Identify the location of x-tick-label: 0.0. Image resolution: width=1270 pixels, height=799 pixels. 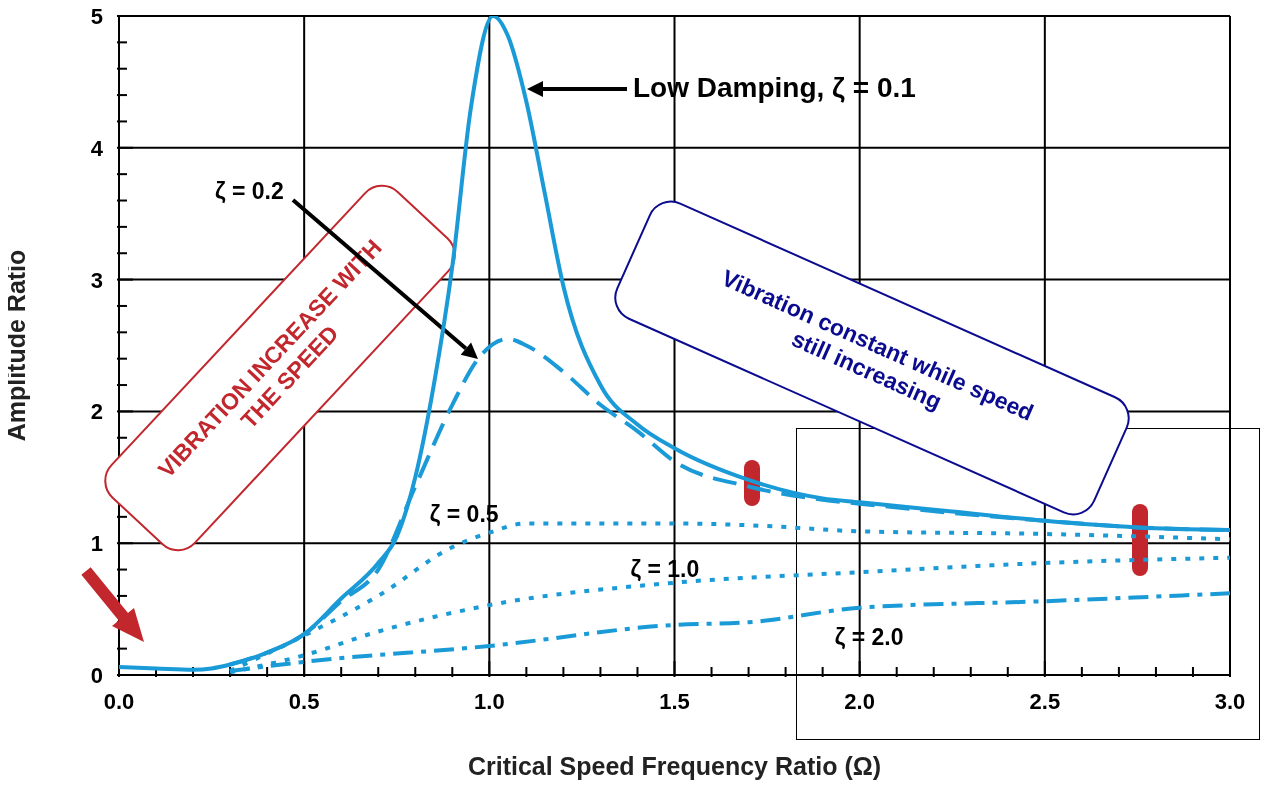
(119, 701).